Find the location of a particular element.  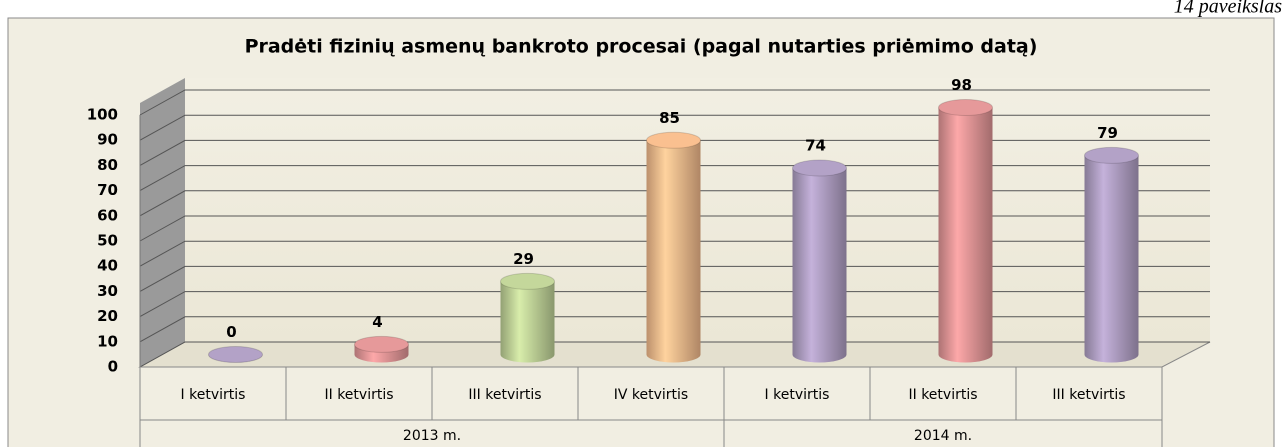

side-wall is located at coordinates (162, 222).